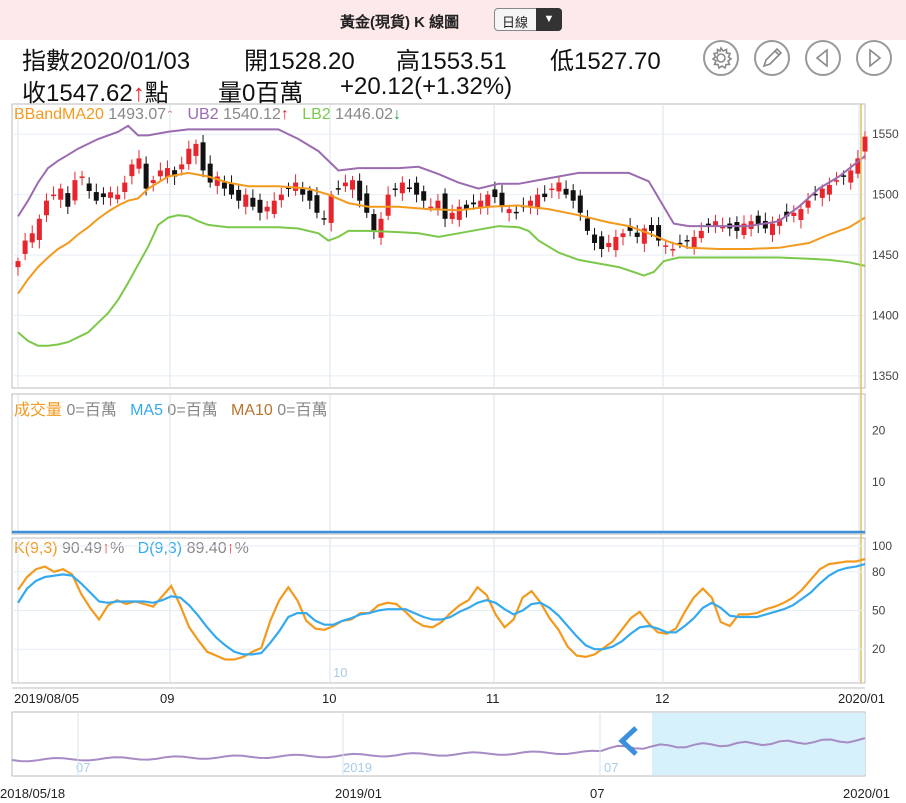 The image size is (906, 803). Describe the element at coordinates (721, 58) in the screenshot. I see `settings-button` at that location.